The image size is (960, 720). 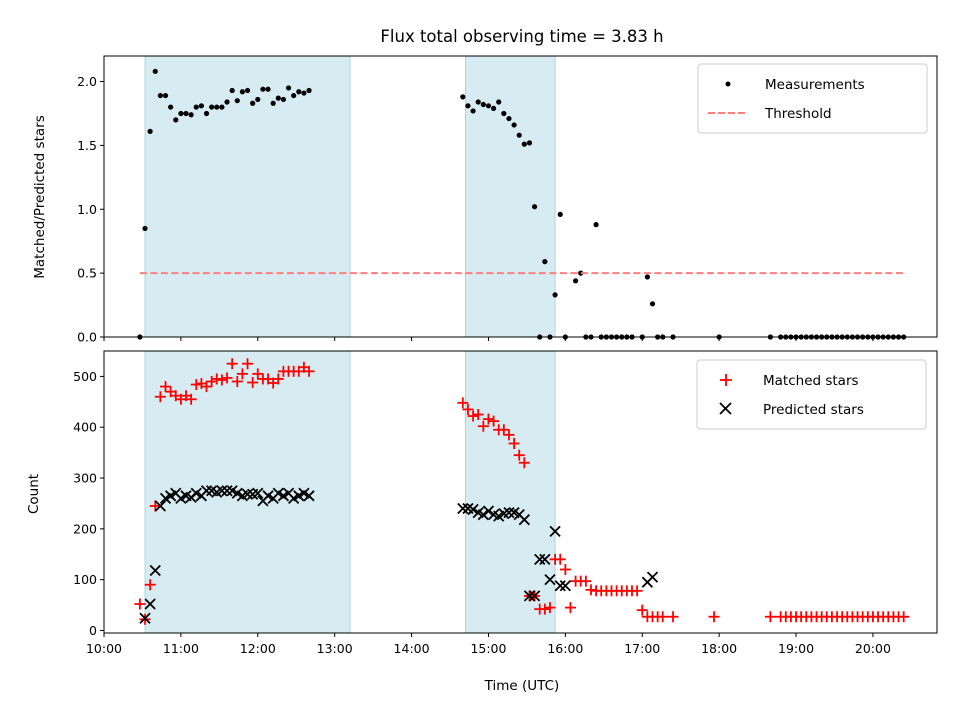 What do you see at coordinates (811, 394) in the screenshot?
I see `bottom-legend-box` at bounding box center [811, 394].